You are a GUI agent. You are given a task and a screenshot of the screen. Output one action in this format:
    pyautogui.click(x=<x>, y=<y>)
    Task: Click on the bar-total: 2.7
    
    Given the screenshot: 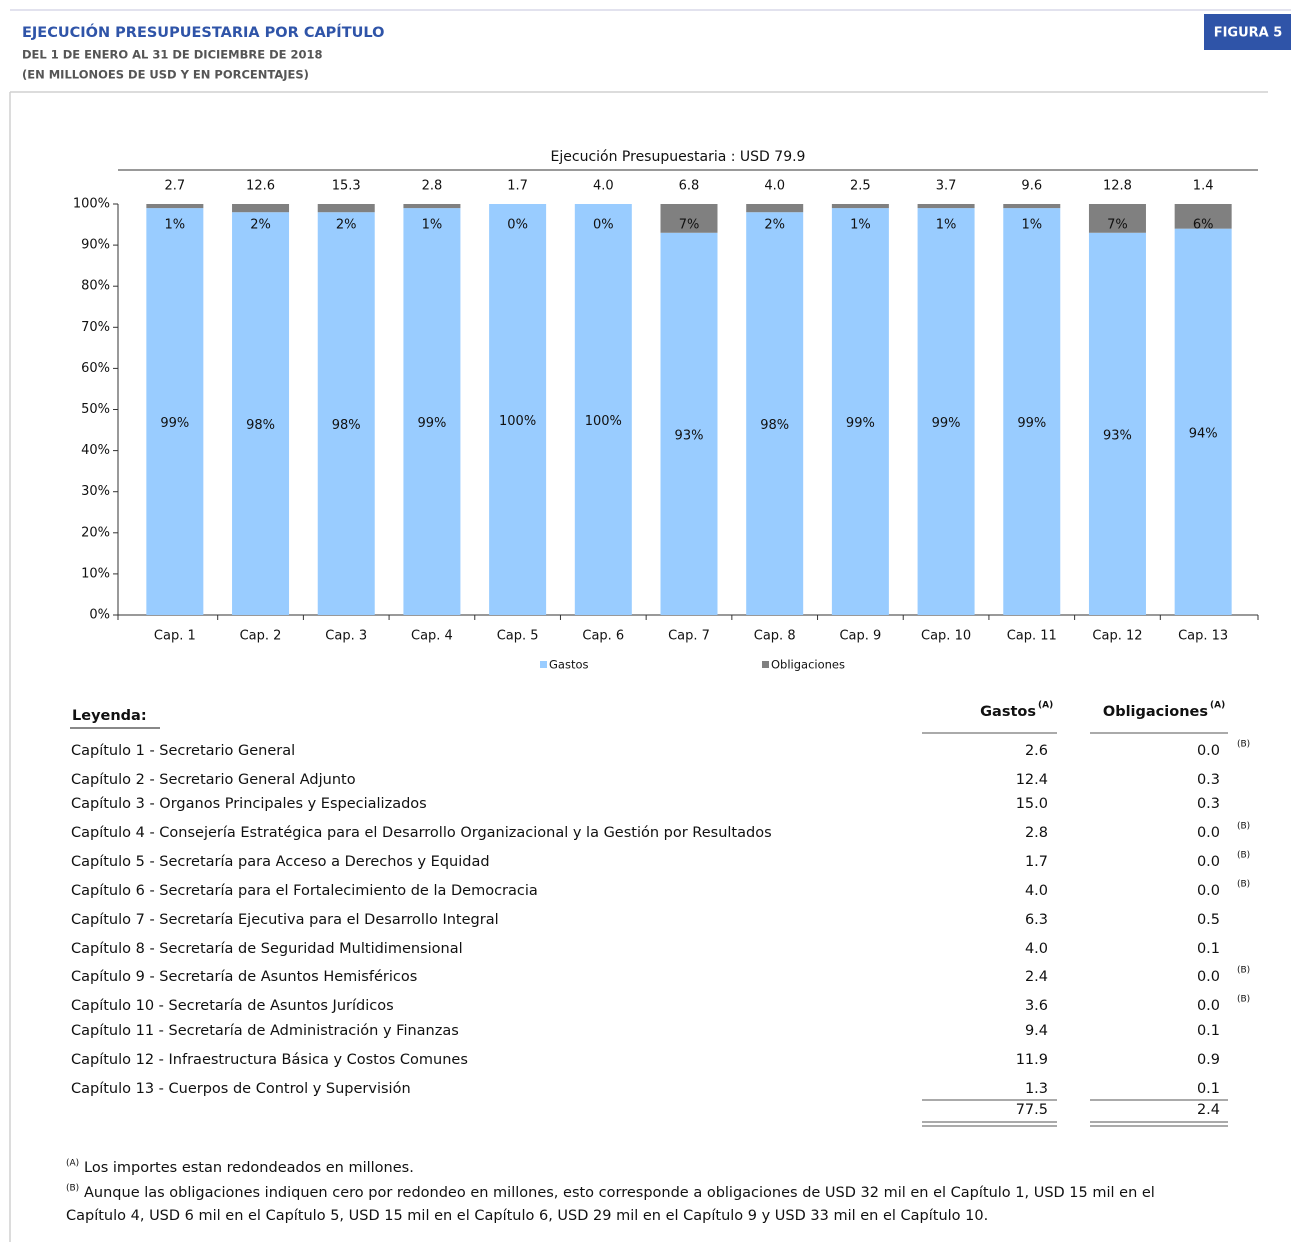 What is the action you would take?
    pyautogui.click(x=175, y=186)
    